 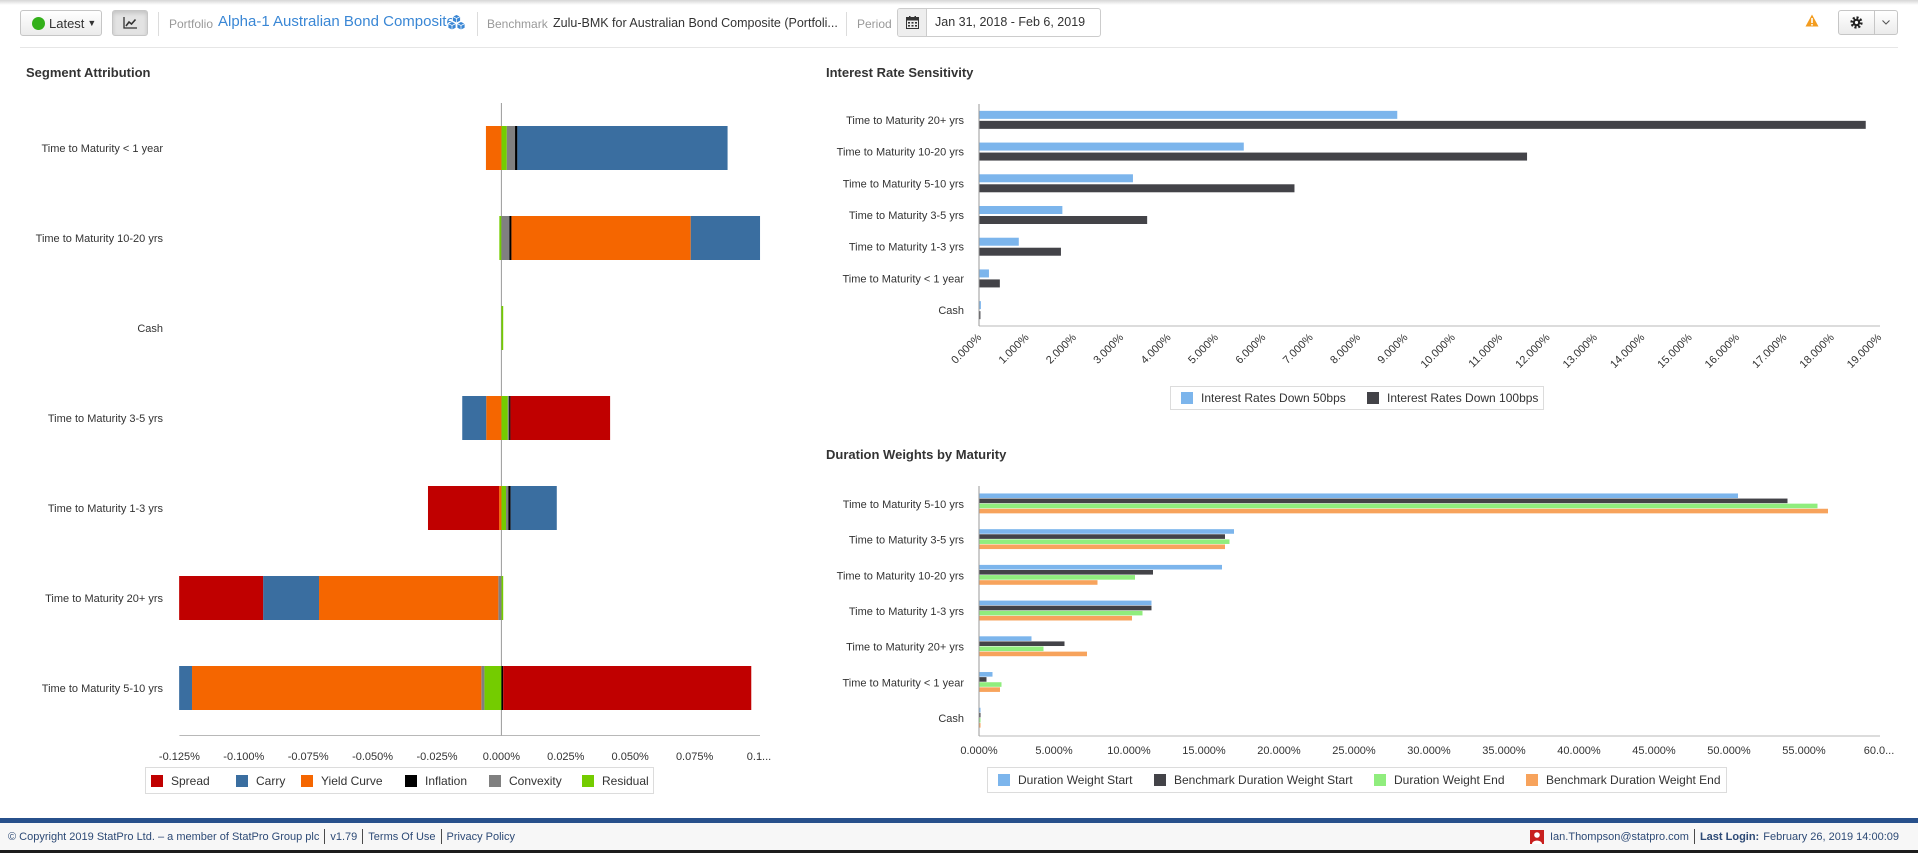 What do you see at coordinates (1579, 751) in the screenshot?
I see `tick-label: 40.000%` at bounding box center [1579, 751].